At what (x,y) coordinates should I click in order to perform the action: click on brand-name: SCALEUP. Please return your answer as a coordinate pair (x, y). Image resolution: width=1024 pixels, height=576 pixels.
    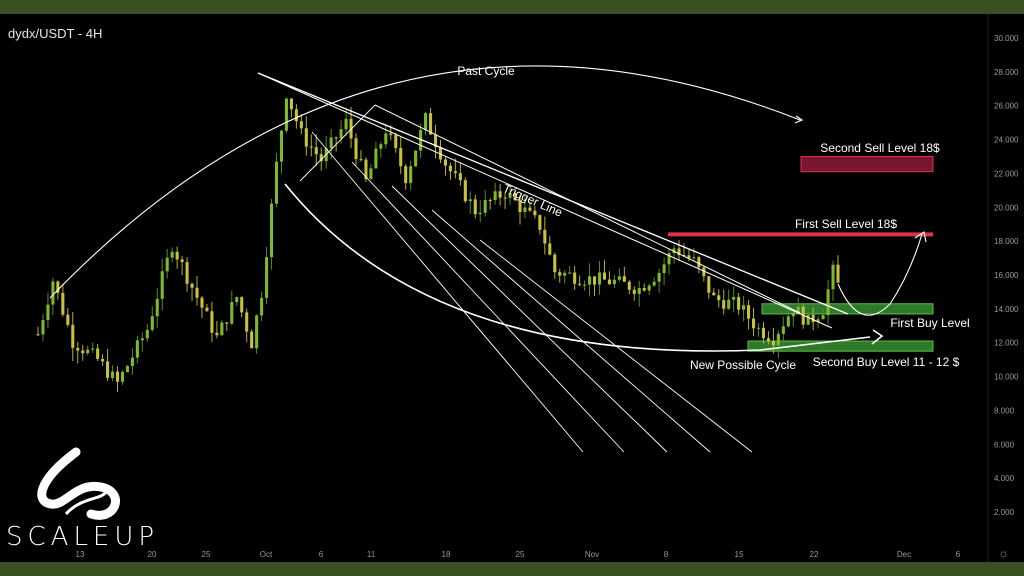
    Looking at the image, I should click on (83, 537).